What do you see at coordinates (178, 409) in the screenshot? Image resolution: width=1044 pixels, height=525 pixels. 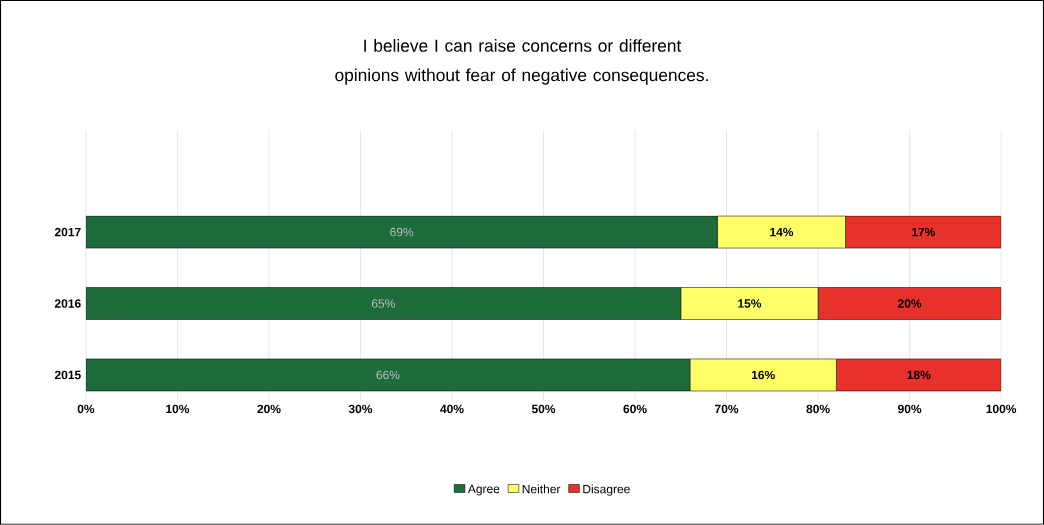 I see `x-tick-label: 10%` at bounding box center [178, 409].